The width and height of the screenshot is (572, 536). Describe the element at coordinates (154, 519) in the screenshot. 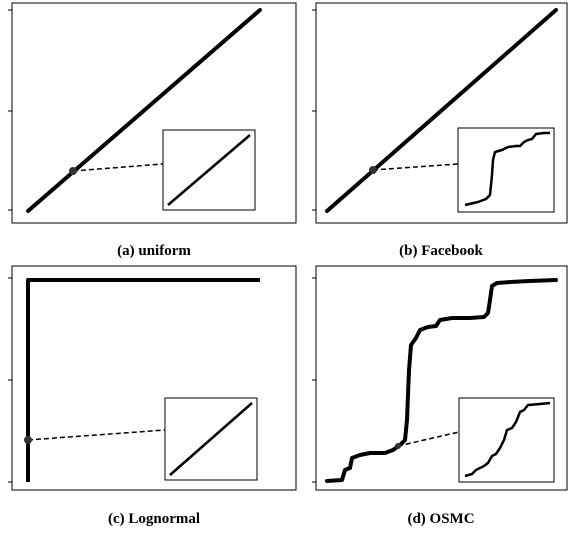

I see `caption: (c) Lognormal` at that location.